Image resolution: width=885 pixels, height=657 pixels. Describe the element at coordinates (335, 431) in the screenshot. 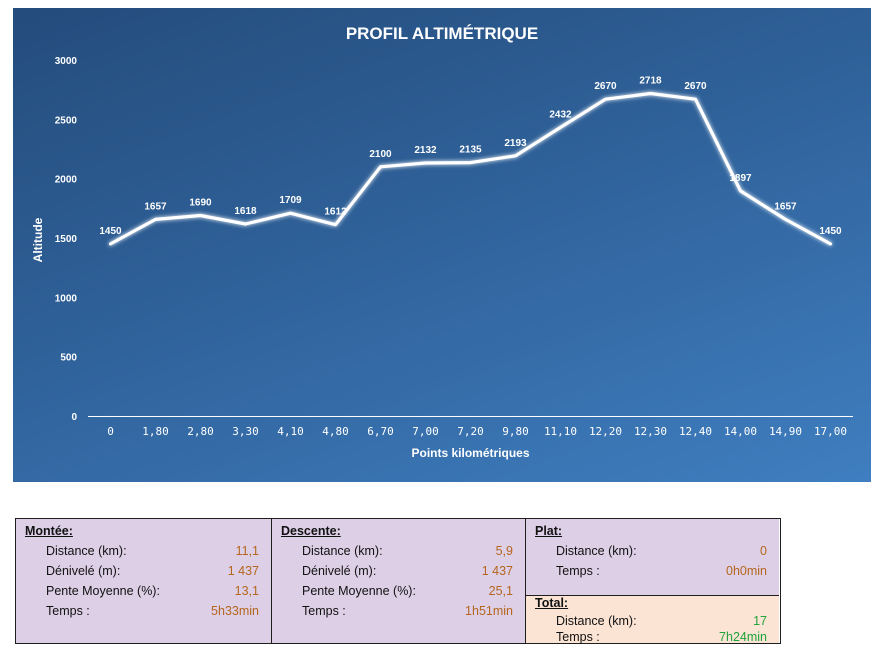

I see `x-tick-label: 4,80` at that location.